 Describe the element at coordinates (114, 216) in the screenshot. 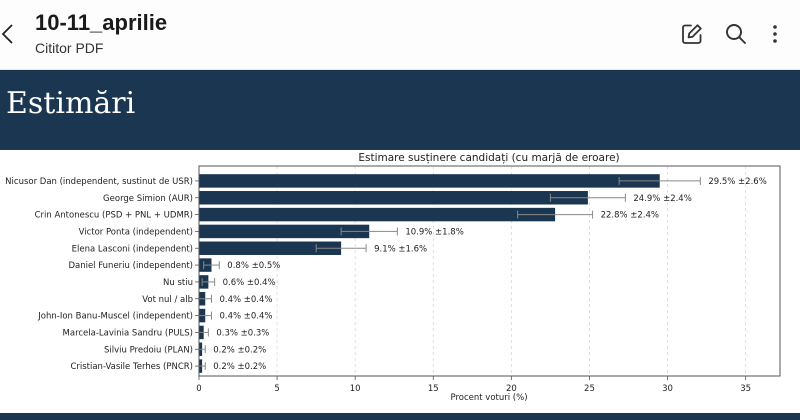

I see `category-label: Crin Antonescu (PSD + PNL + UDMR)` at that location.